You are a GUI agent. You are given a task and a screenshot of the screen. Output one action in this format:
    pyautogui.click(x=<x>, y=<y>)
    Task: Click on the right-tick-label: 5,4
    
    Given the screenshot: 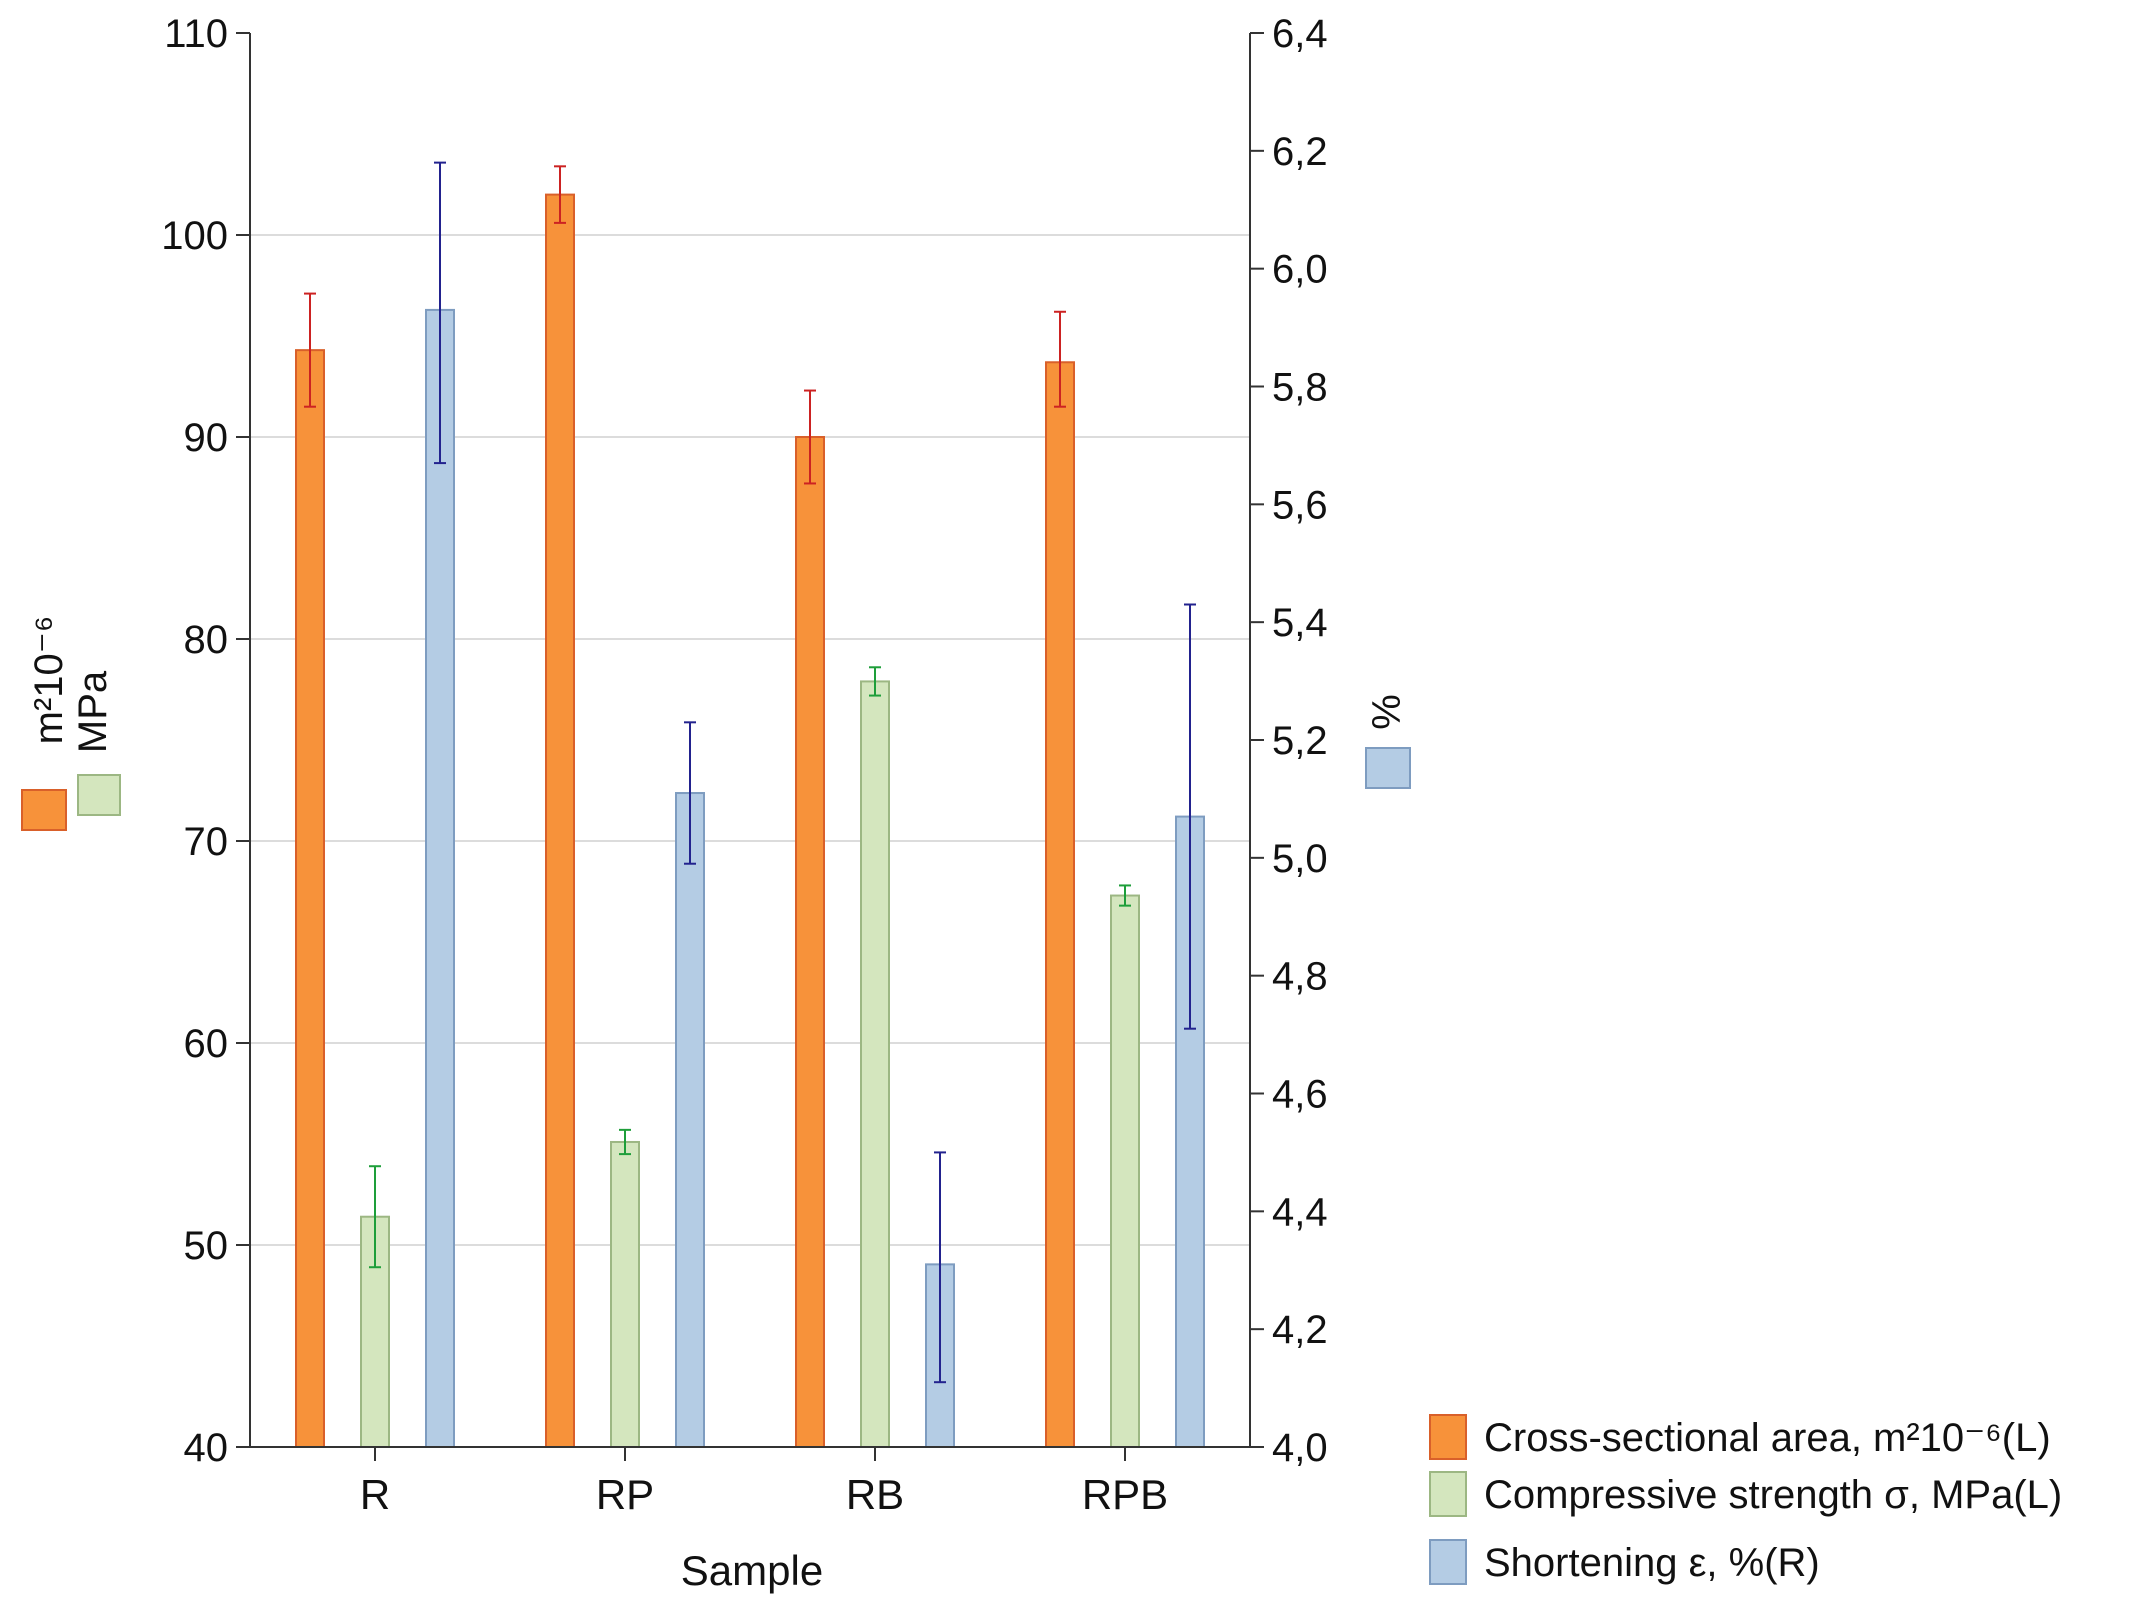 What is the action you would take?
    pyautogui.click(x=1300, y=623)
    